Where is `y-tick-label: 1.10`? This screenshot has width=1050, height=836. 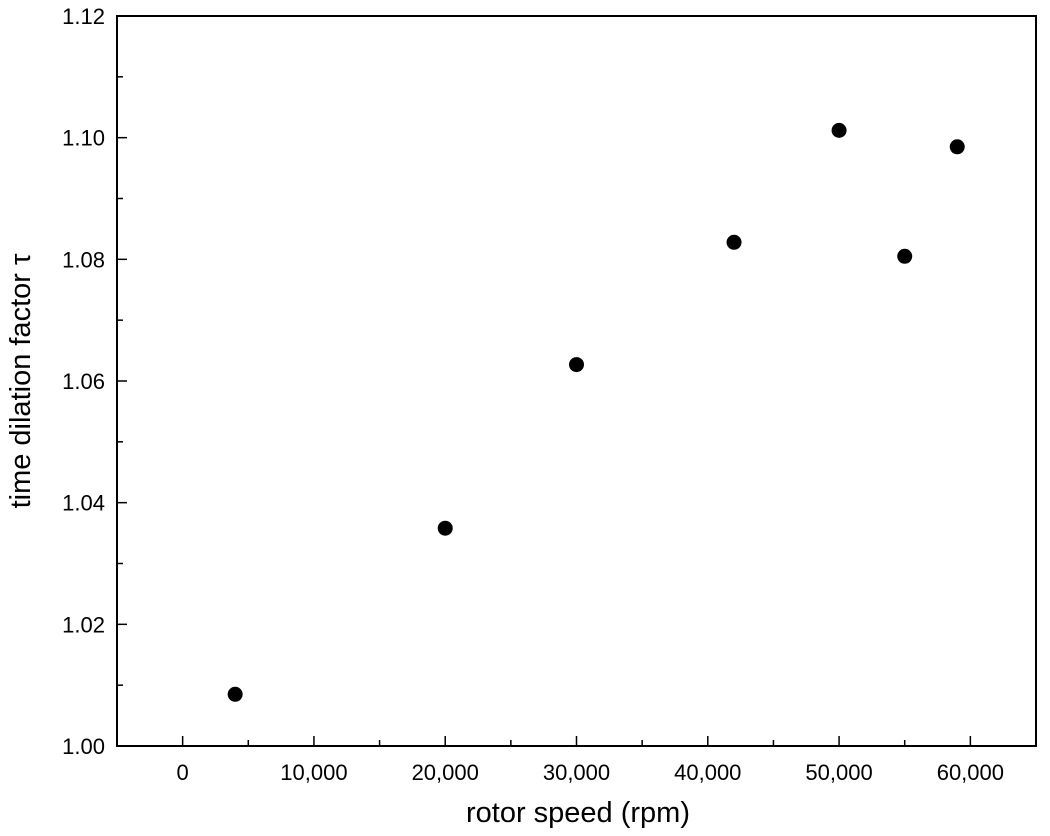
y-tick-label: 1.10 is located at coordinates (83, 138).